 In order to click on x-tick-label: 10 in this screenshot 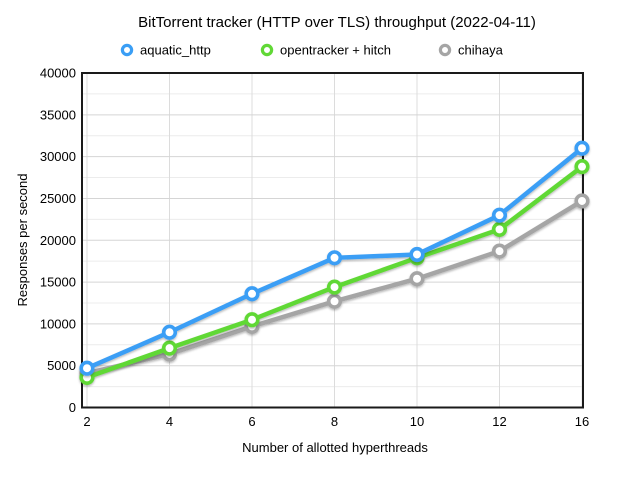, I will do `click(417, 421)`.